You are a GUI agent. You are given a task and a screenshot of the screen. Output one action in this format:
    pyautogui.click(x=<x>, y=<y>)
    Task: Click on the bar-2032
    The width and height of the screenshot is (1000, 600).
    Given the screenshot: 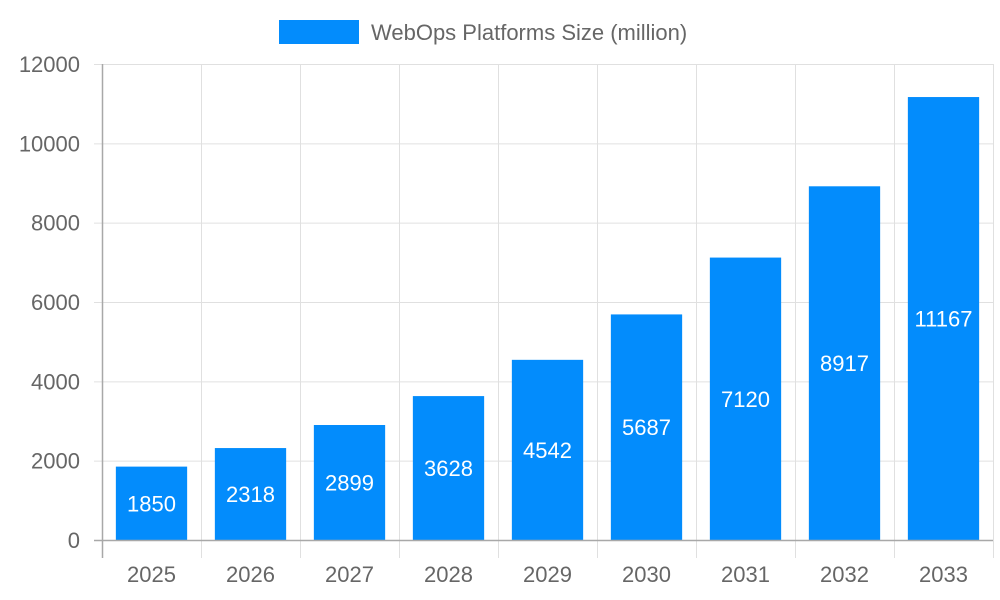 What is the action you would take?
    pyautogui.click(x=844, y=363)
    